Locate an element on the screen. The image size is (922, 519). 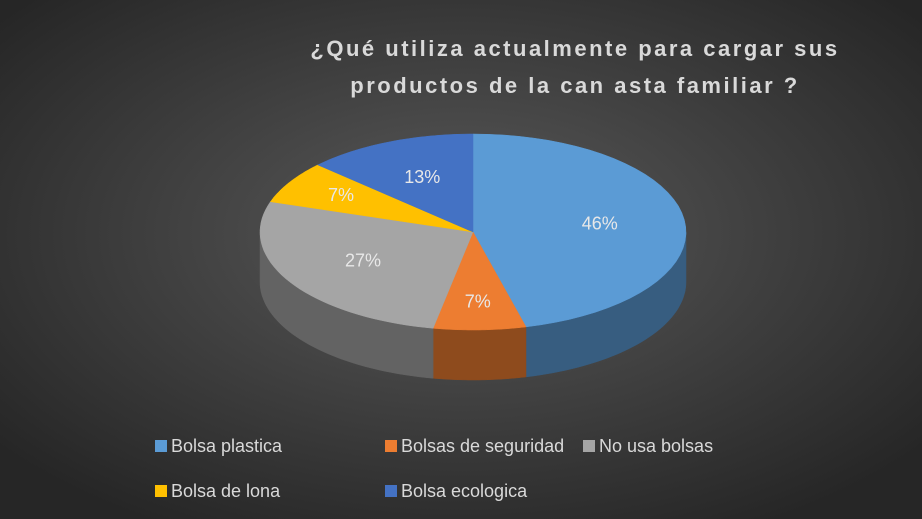
legend-label: Bolsas de seguridad is located at coordinates (482, 446).